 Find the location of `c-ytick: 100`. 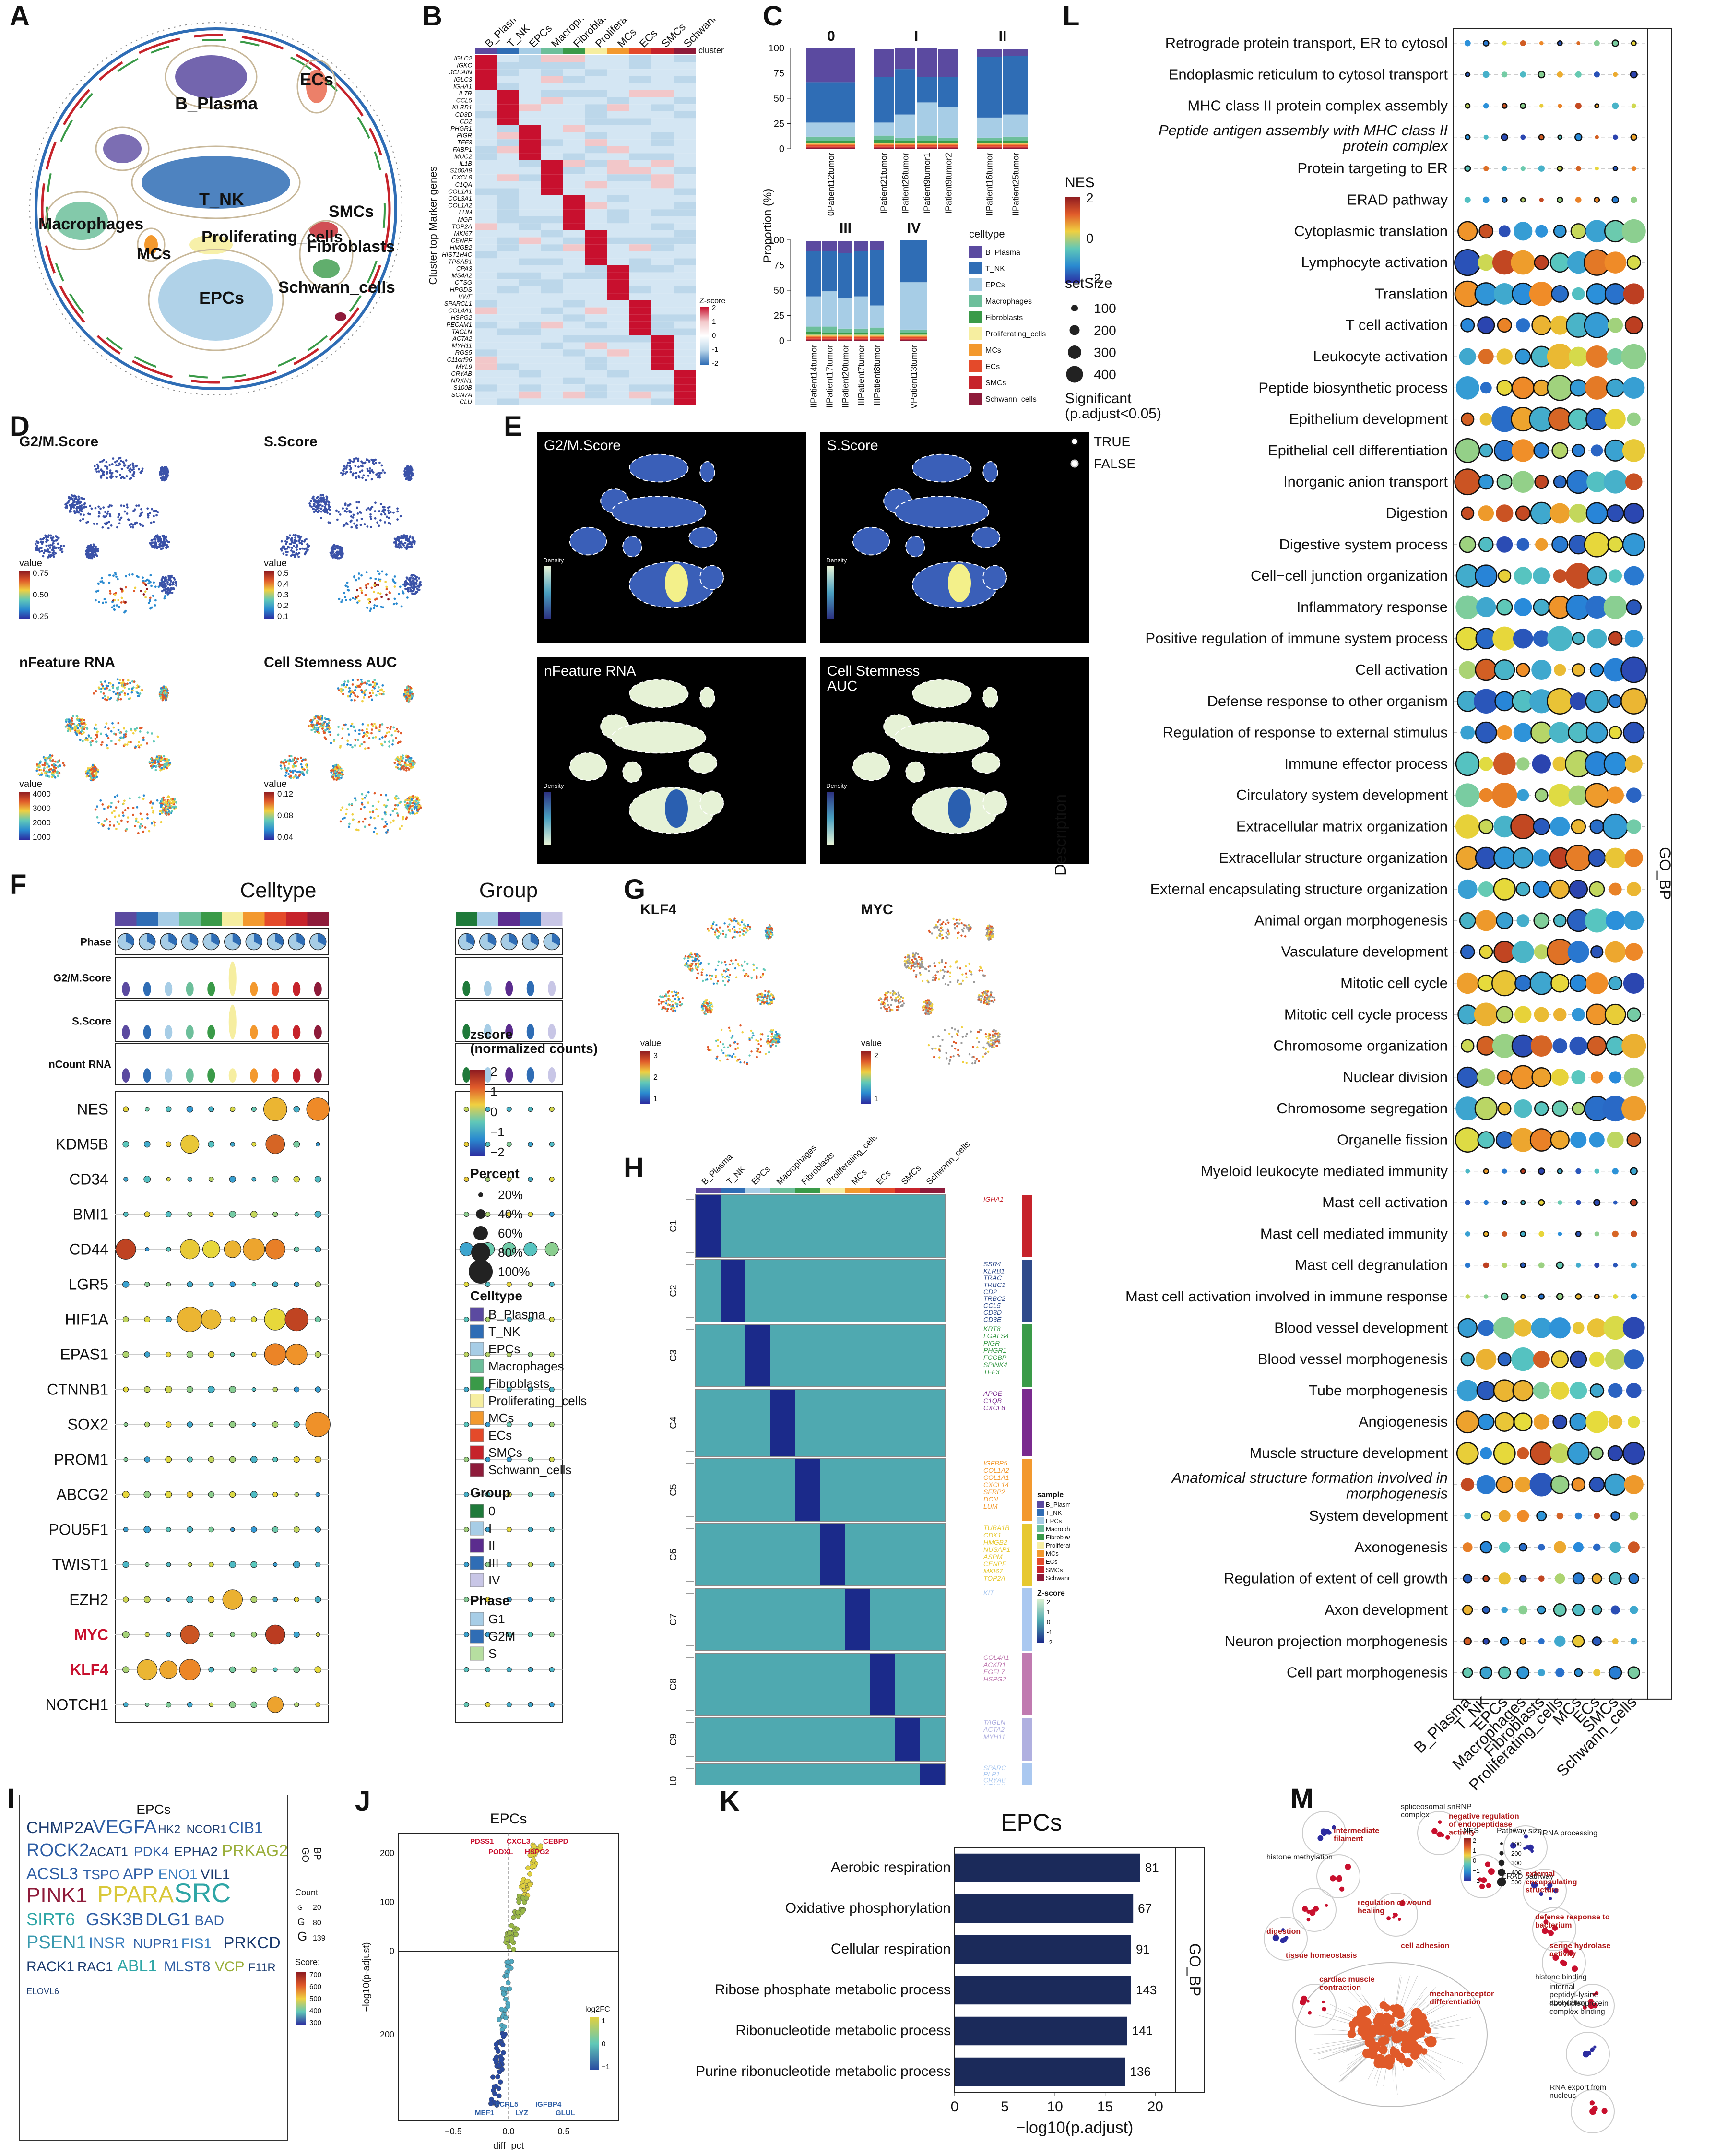

c-ytick: 100 is located at coordinates (777, 48).